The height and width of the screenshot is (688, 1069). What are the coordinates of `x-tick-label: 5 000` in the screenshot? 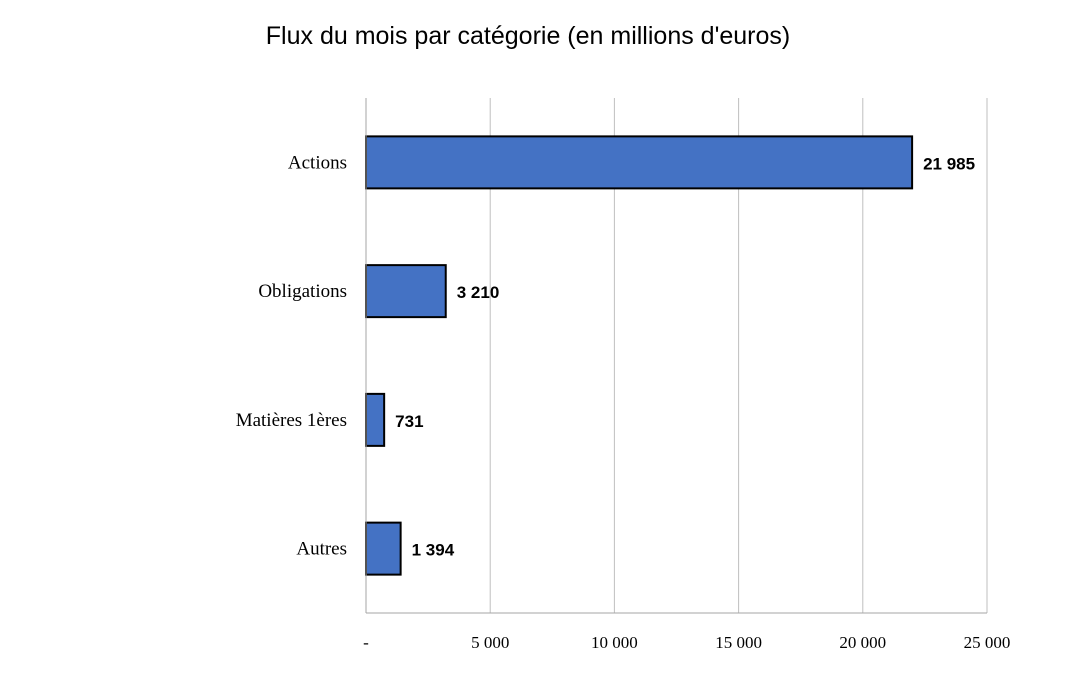 It's located at (490, 642).